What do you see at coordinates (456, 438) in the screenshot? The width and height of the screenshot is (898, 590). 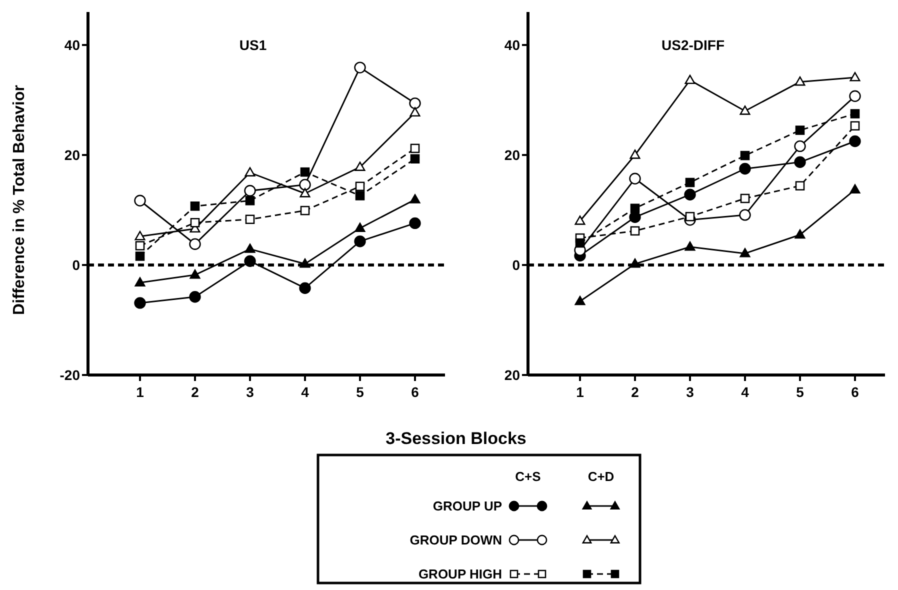 I see `x-axis-title: 3-Session Blocks` at bounding box center [456, 438].